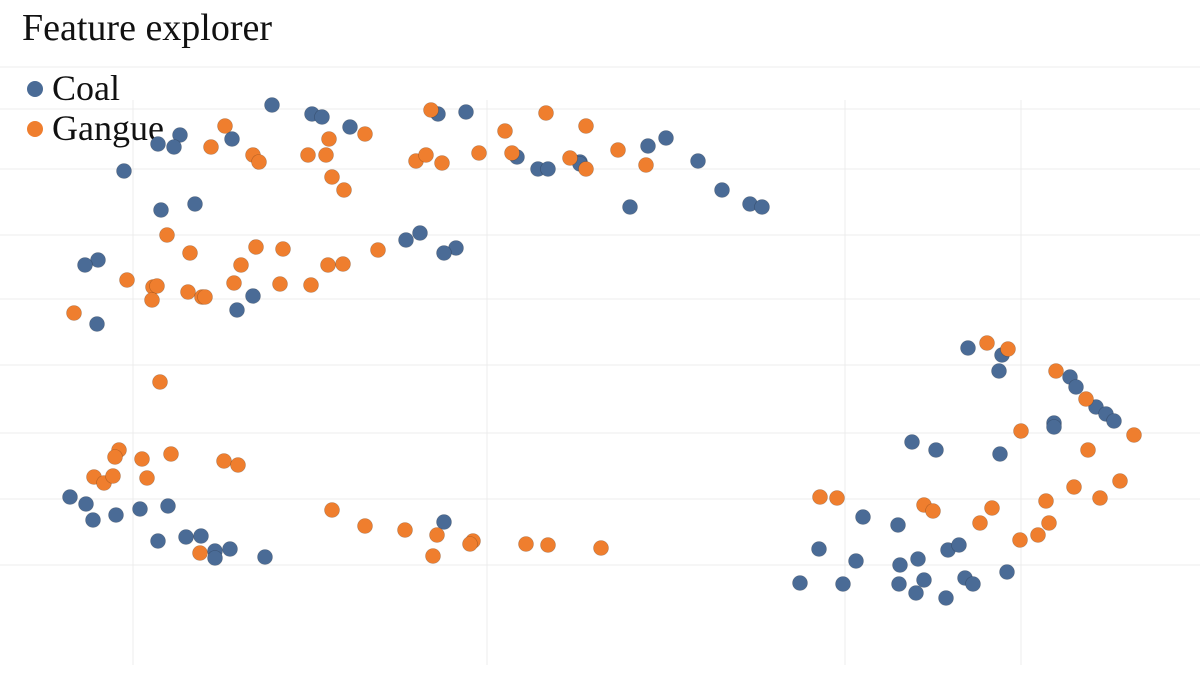 Image resolution: width=1200 pixels, height=674 pixels. Describe the element at coordinates (108, 128) in the screenshot. I see `legend-label-gangue: Gangue` at that location.